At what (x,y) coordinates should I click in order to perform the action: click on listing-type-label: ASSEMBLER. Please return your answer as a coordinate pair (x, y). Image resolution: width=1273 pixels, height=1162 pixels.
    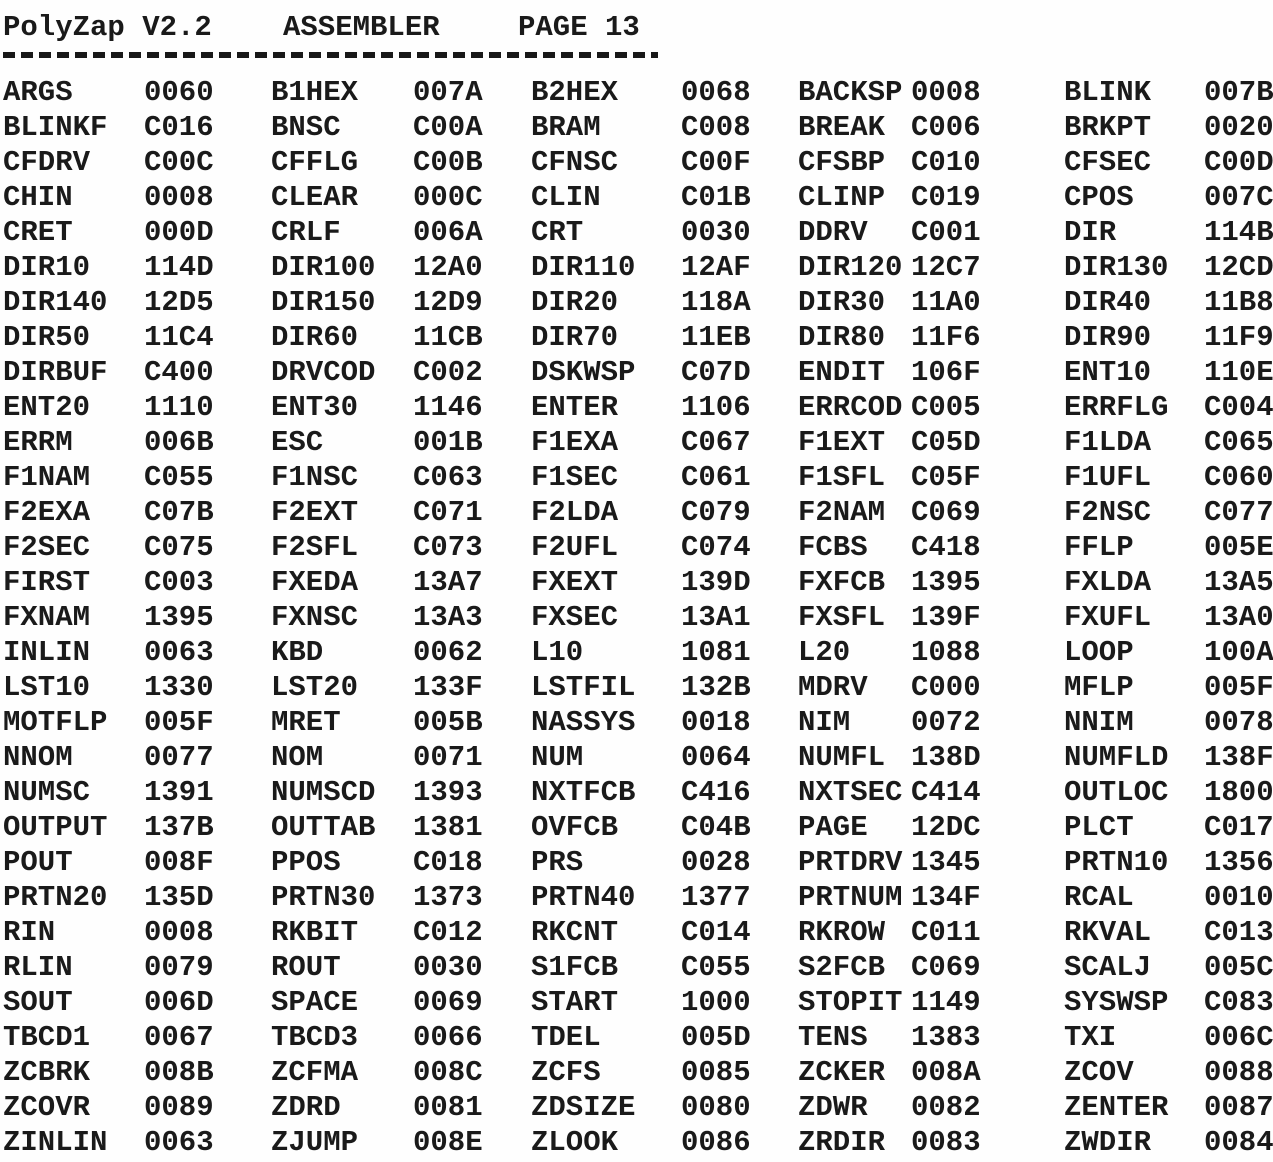
    Looking at the image, I should click on (361, 27).